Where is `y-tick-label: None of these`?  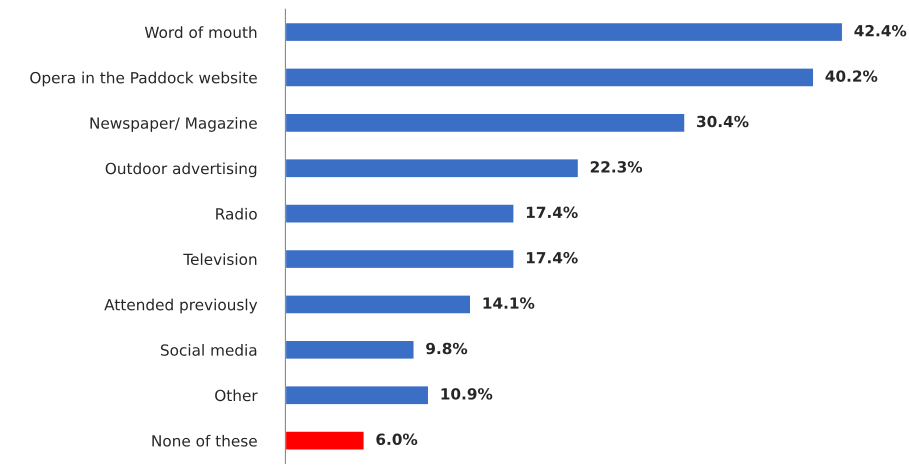 y-tick-label: None of these is located at coordinates (204, 440).